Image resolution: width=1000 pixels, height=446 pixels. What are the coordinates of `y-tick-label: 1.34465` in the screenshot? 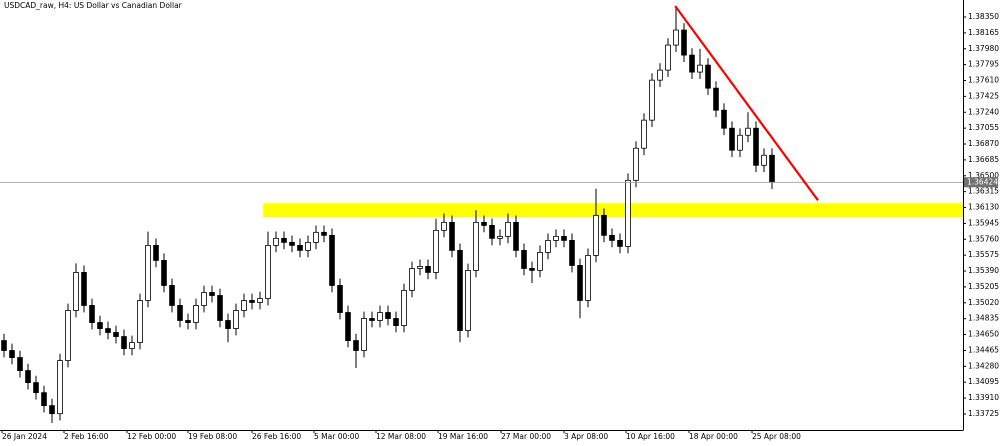 It's located at (983, 349).